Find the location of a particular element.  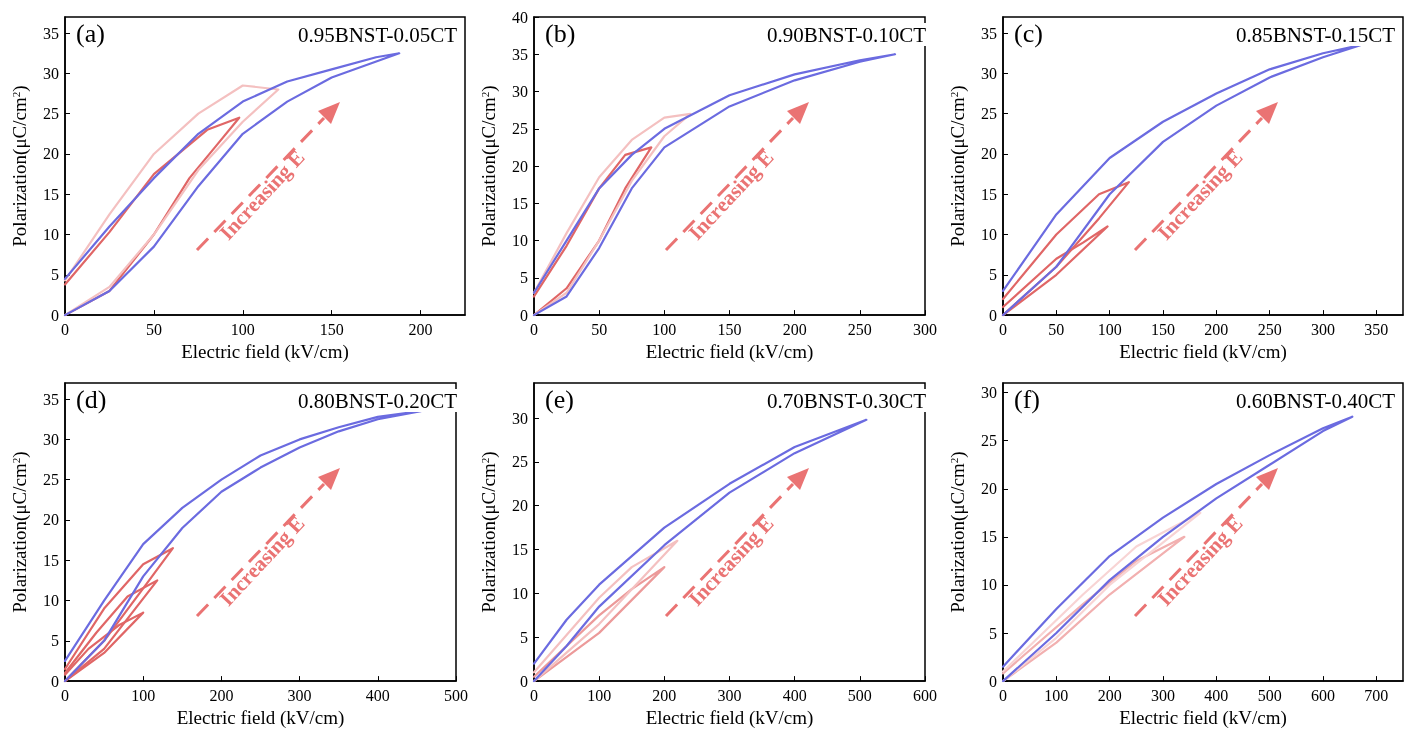

y-tick-label: 40 is located at coordinates (520, 17).